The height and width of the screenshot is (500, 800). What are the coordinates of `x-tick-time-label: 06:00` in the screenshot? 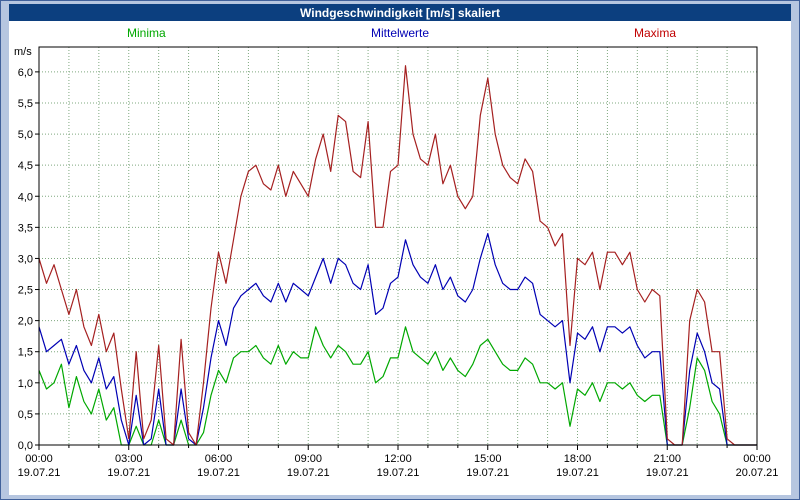 It's located at (219, 459).